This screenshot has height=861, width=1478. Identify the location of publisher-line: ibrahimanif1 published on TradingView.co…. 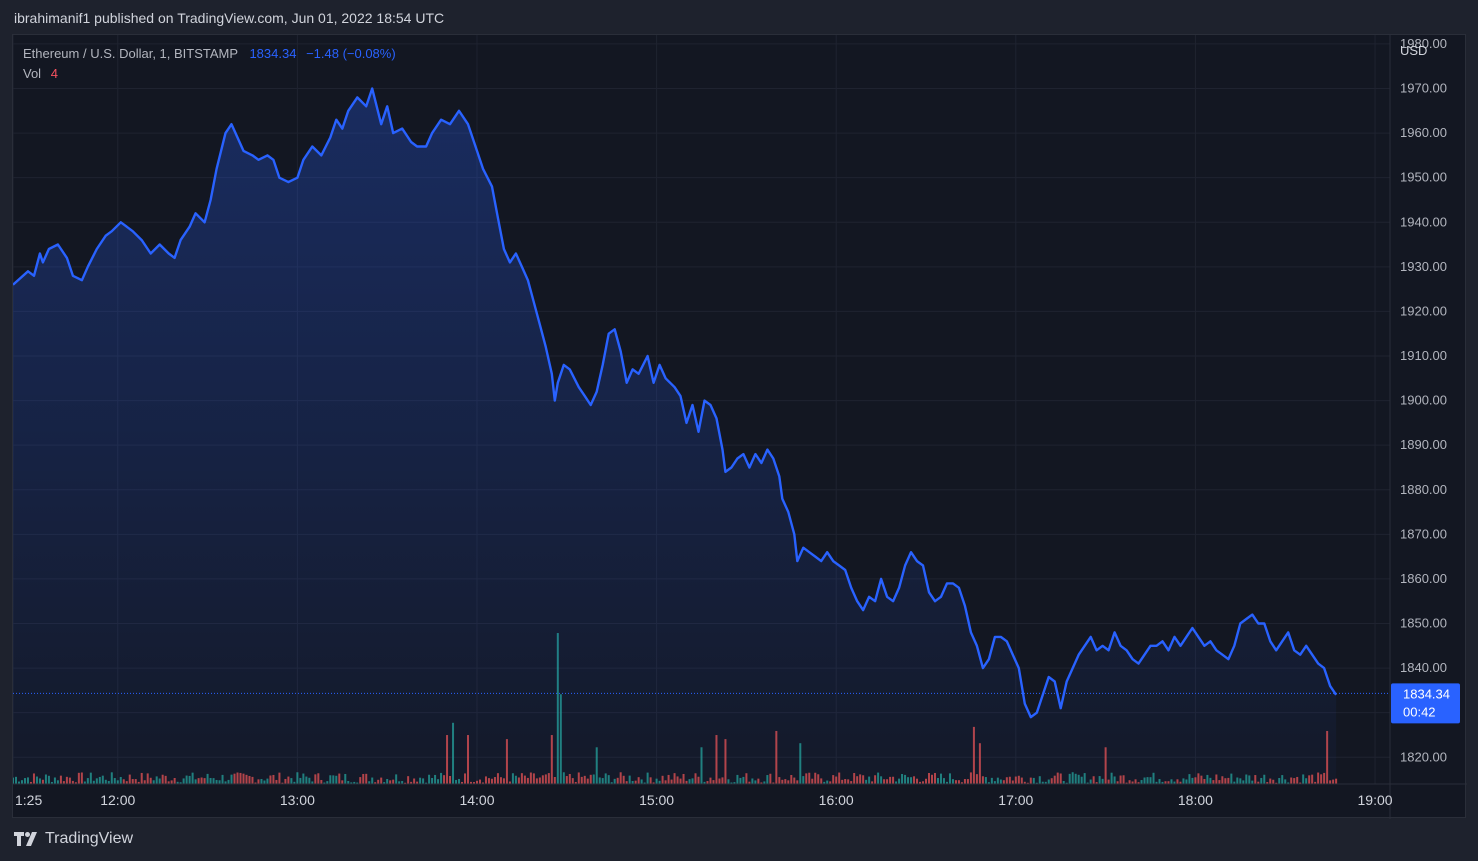
(229, 18).